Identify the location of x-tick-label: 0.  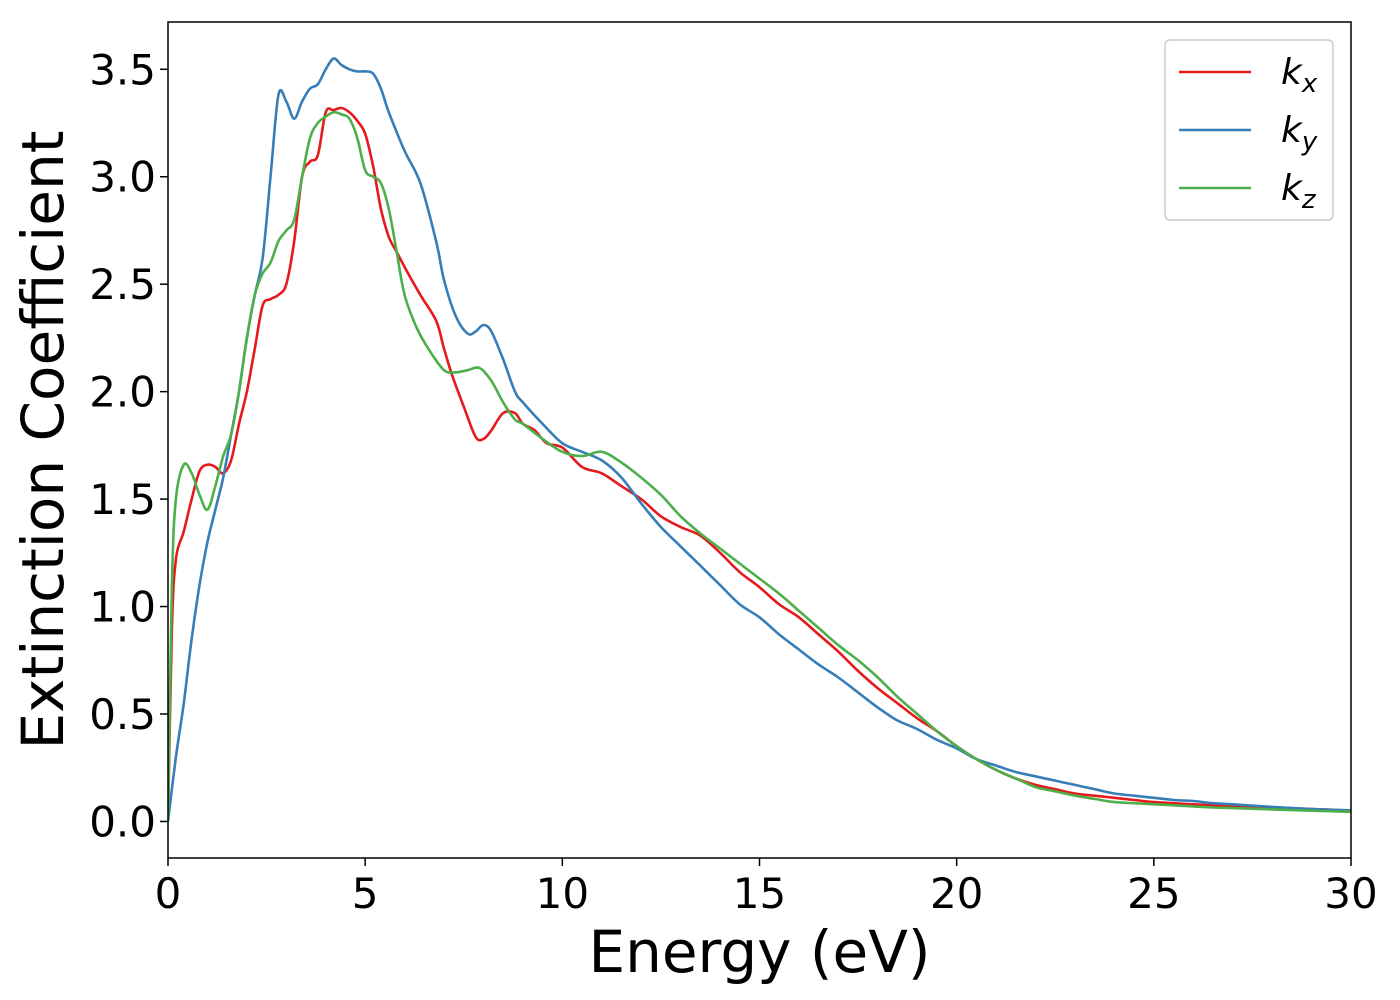
(168, 893).